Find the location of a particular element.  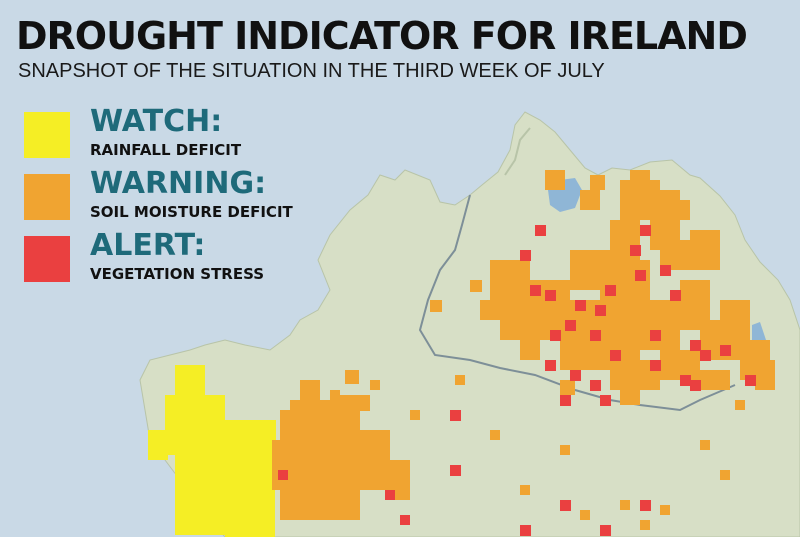

legend-swatch-warning is located at coordinates (47, 197).